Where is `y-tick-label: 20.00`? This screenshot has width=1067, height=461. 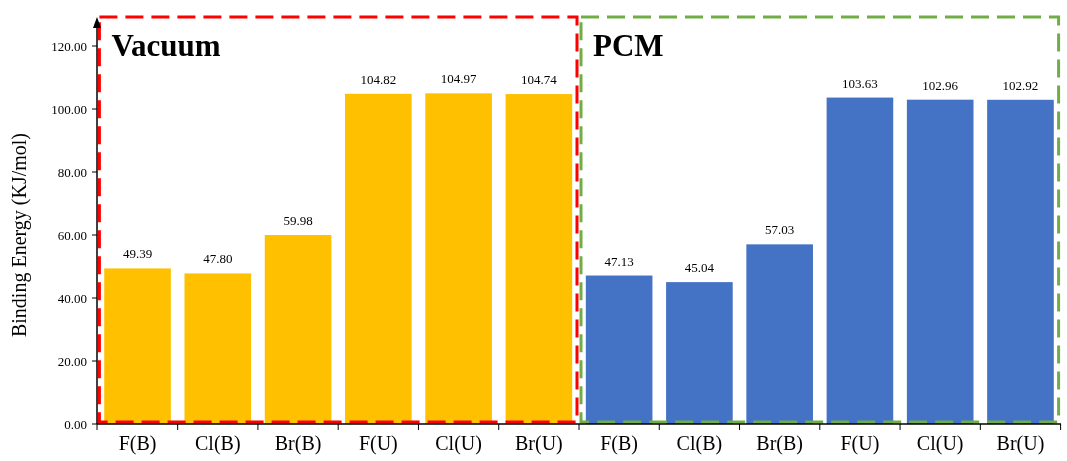 y-tick-label: 20.00 is located at coordinates (72, 361).